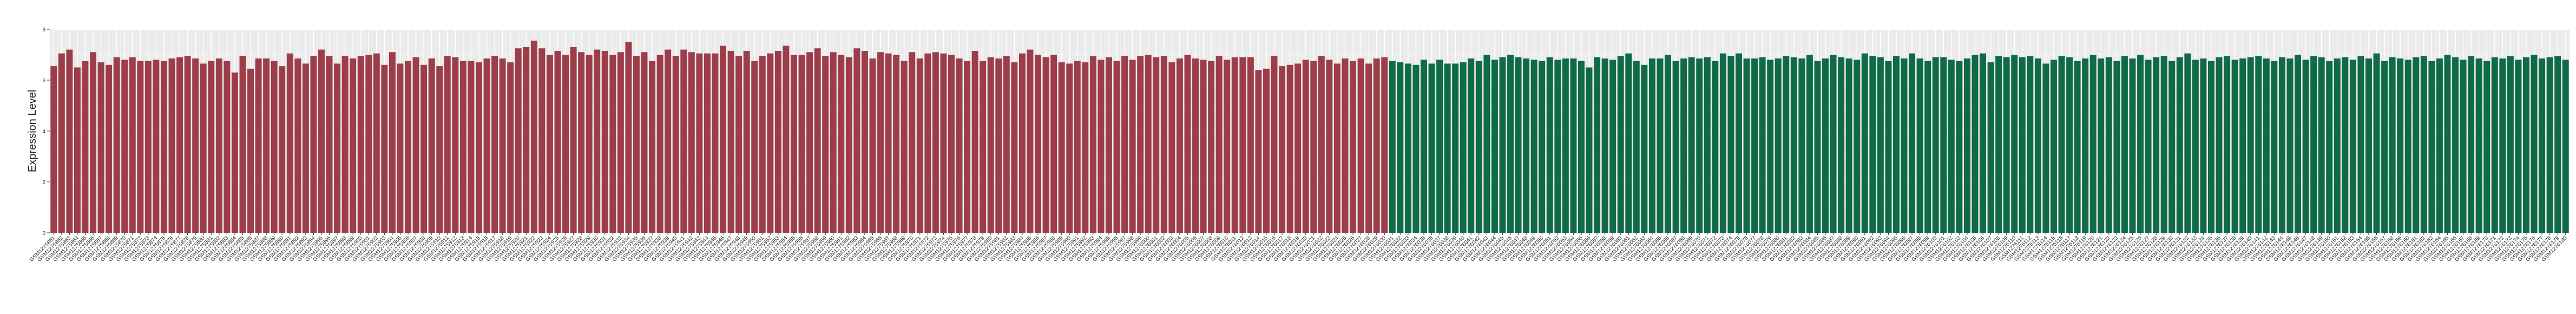  Describe the element at coordinates (1533, 146) in the screenshot. I see `bar-GSM1276049` at that location.